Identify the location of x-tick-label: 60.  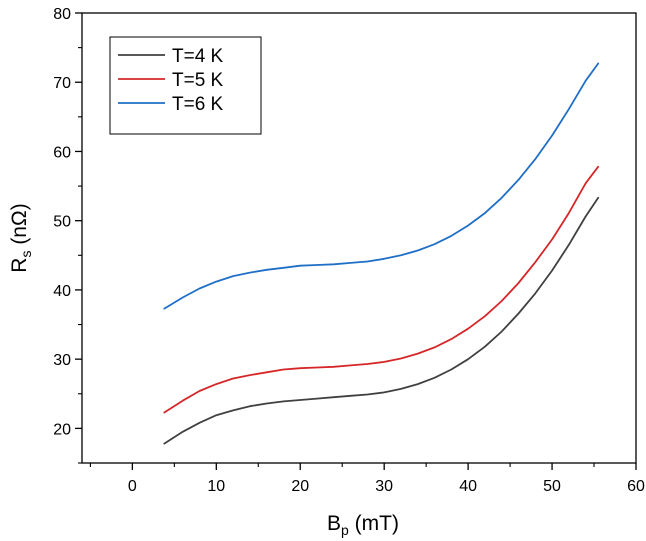
(636, 486).